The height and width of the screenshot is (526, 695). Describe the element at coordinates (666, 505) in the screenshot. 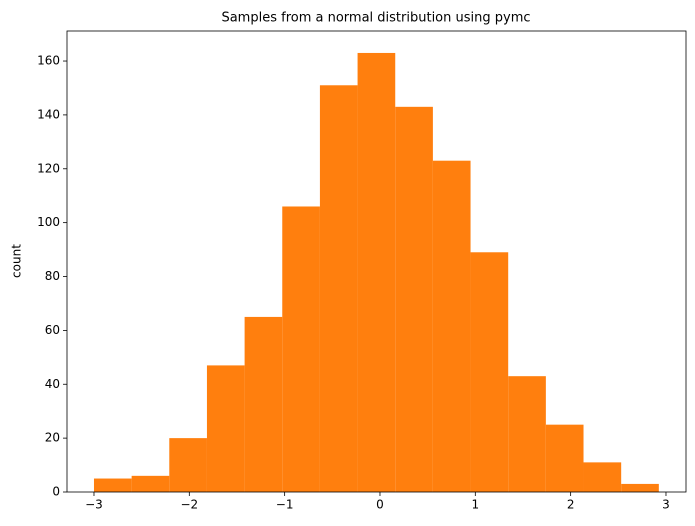

I see `x-tick-label: 3` at that location.